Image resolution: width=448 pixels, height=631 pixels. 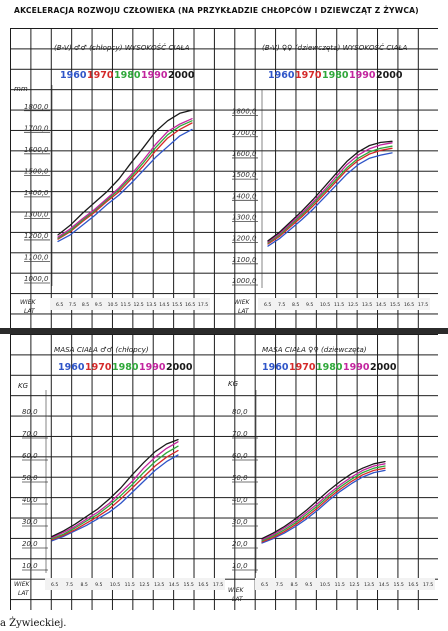 What do you see at coordinates (279, 585) in the screenshot?
I see `chart-4-xtick: 7.5` at bounding box center [279, 585].